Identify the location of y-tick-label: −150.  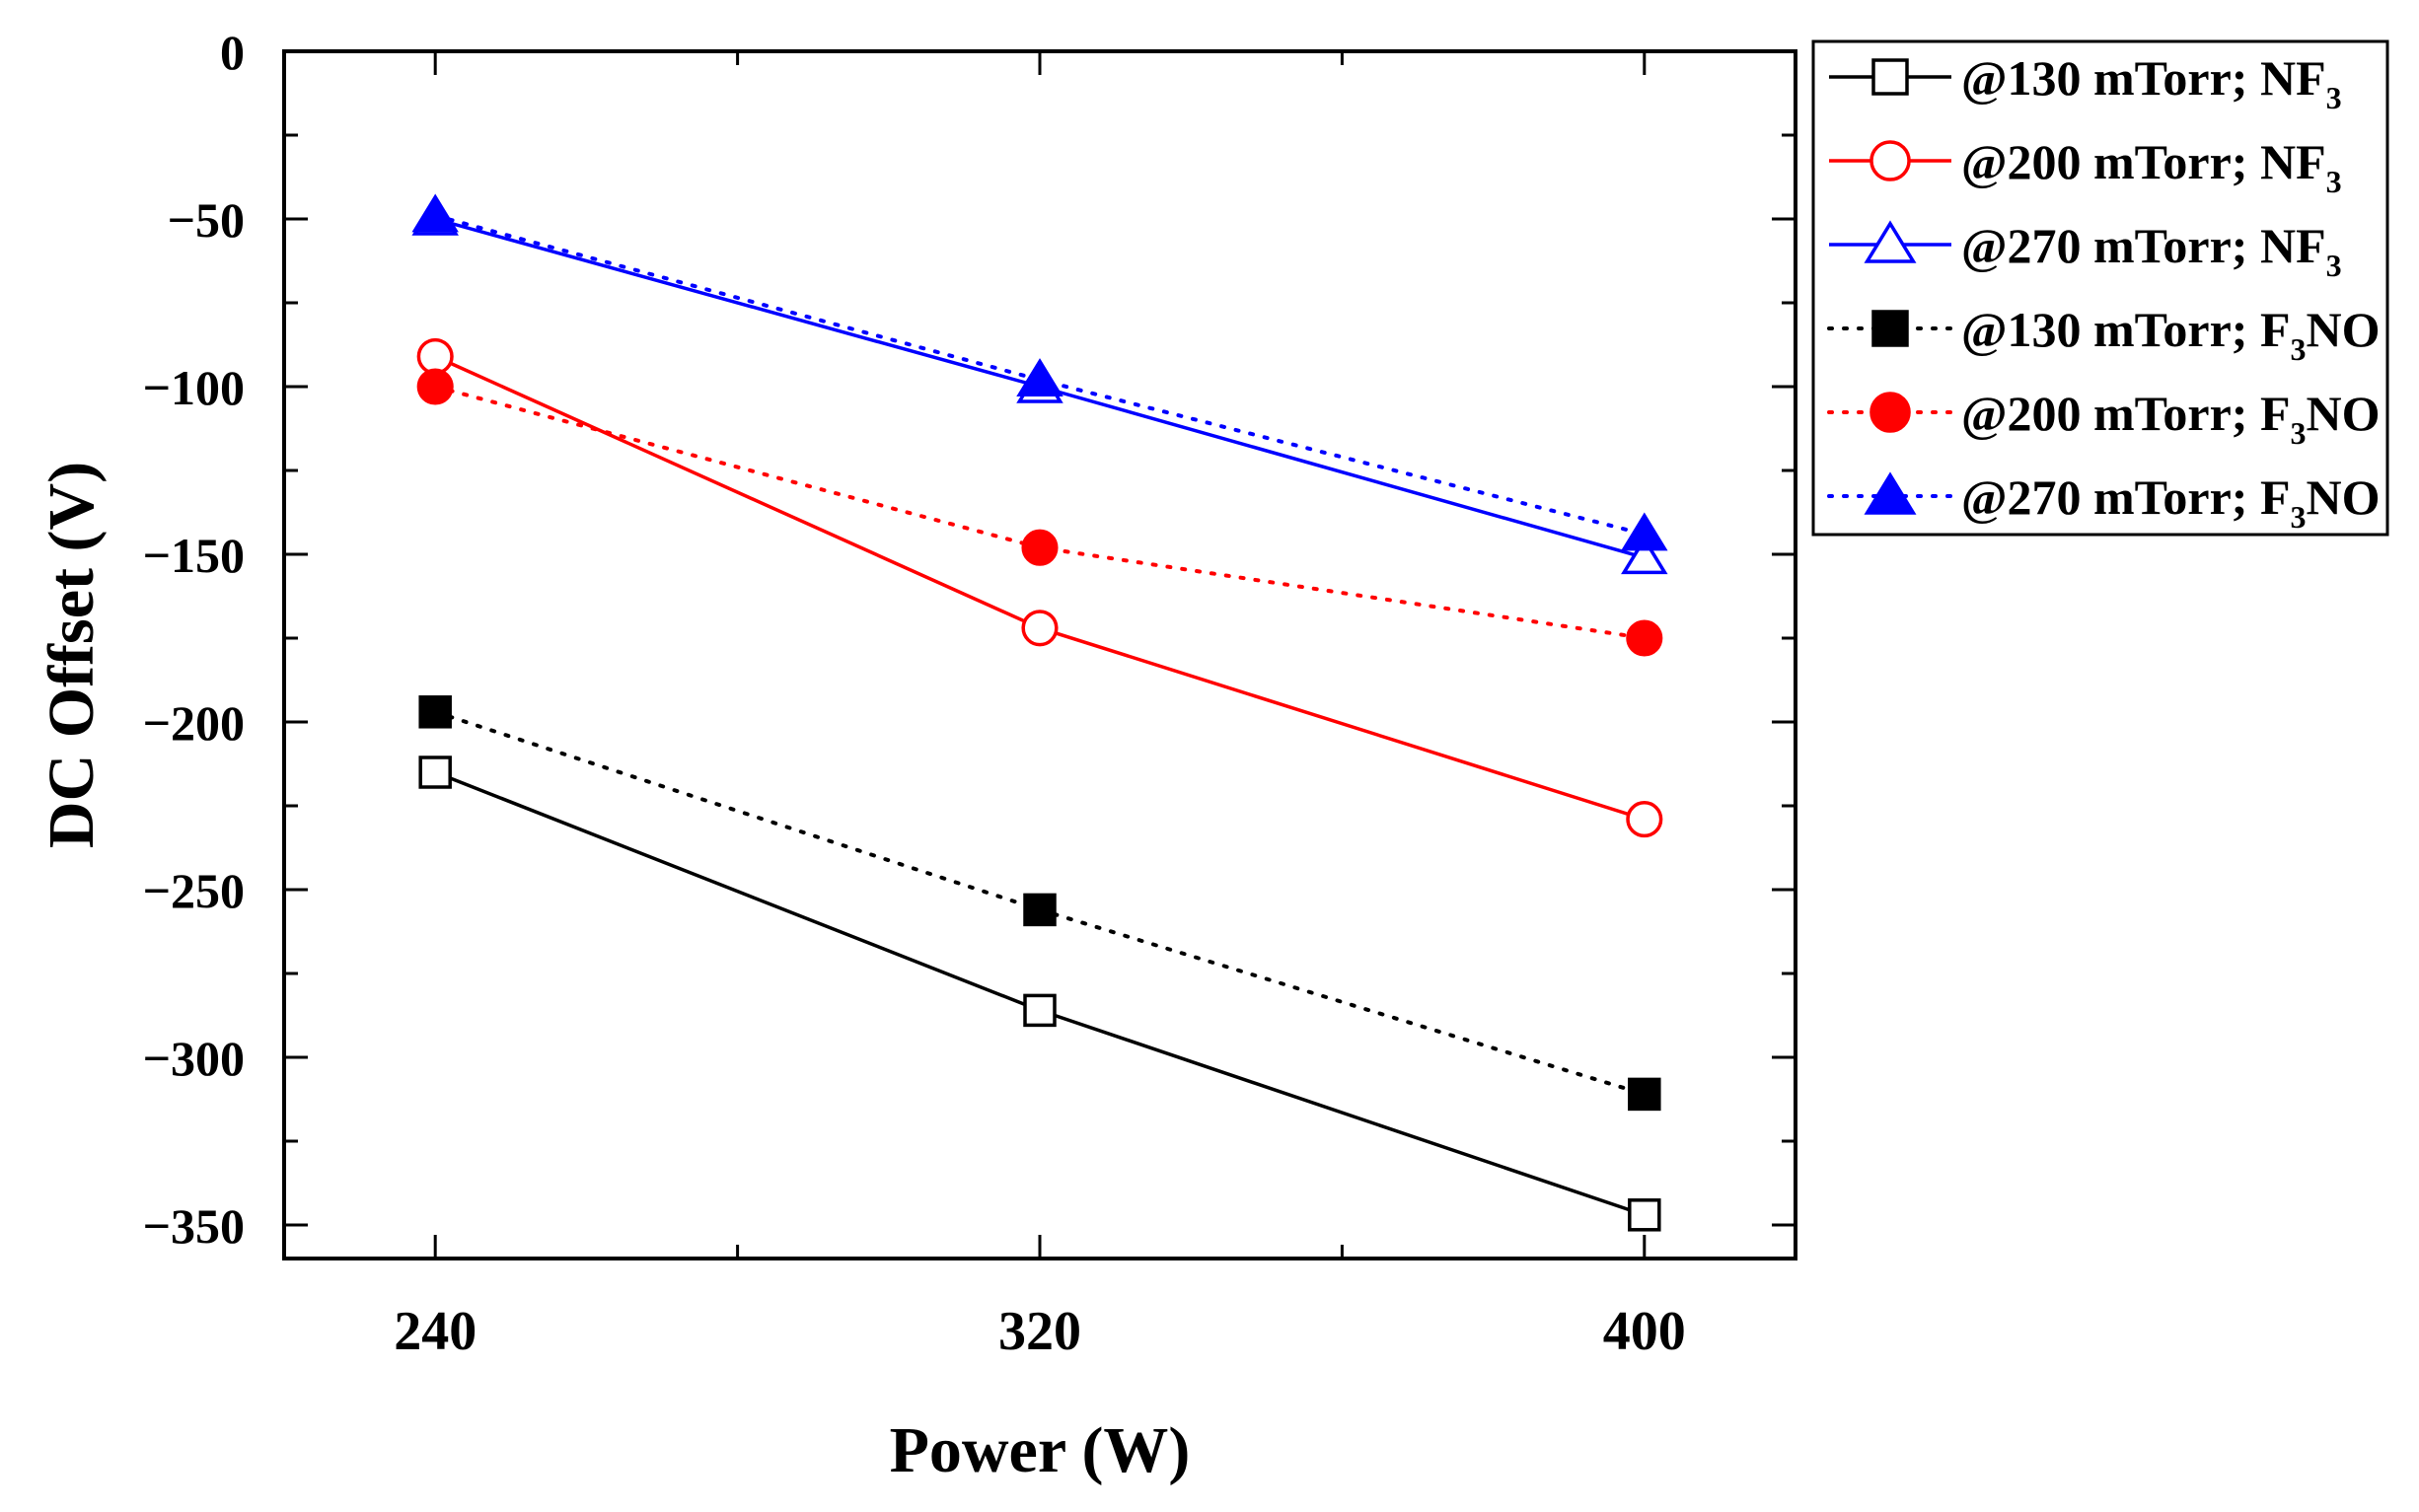
(195, 555).